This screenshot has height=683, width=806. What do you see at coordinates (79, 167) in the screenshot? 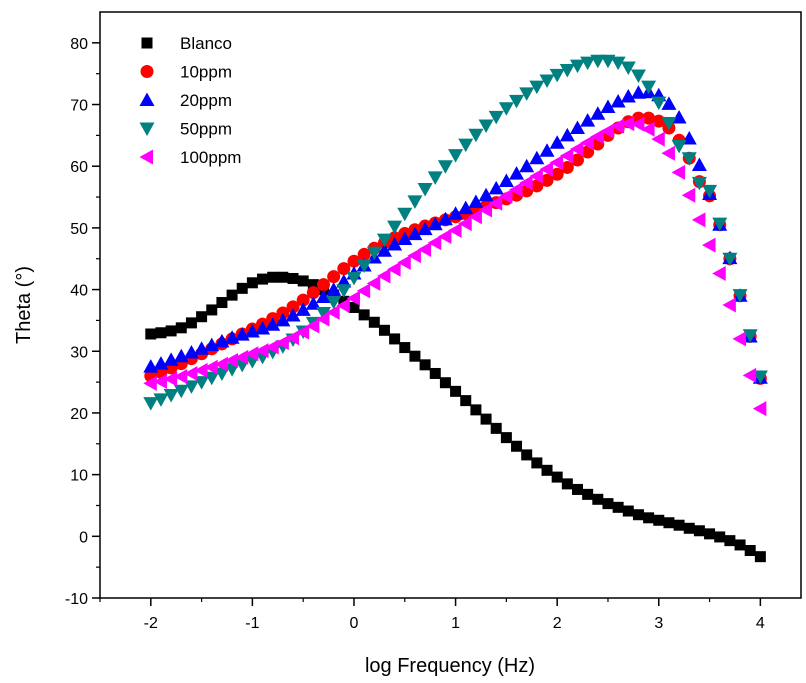
I see `y-tick-label: 60` at bounding box center [79, 167].